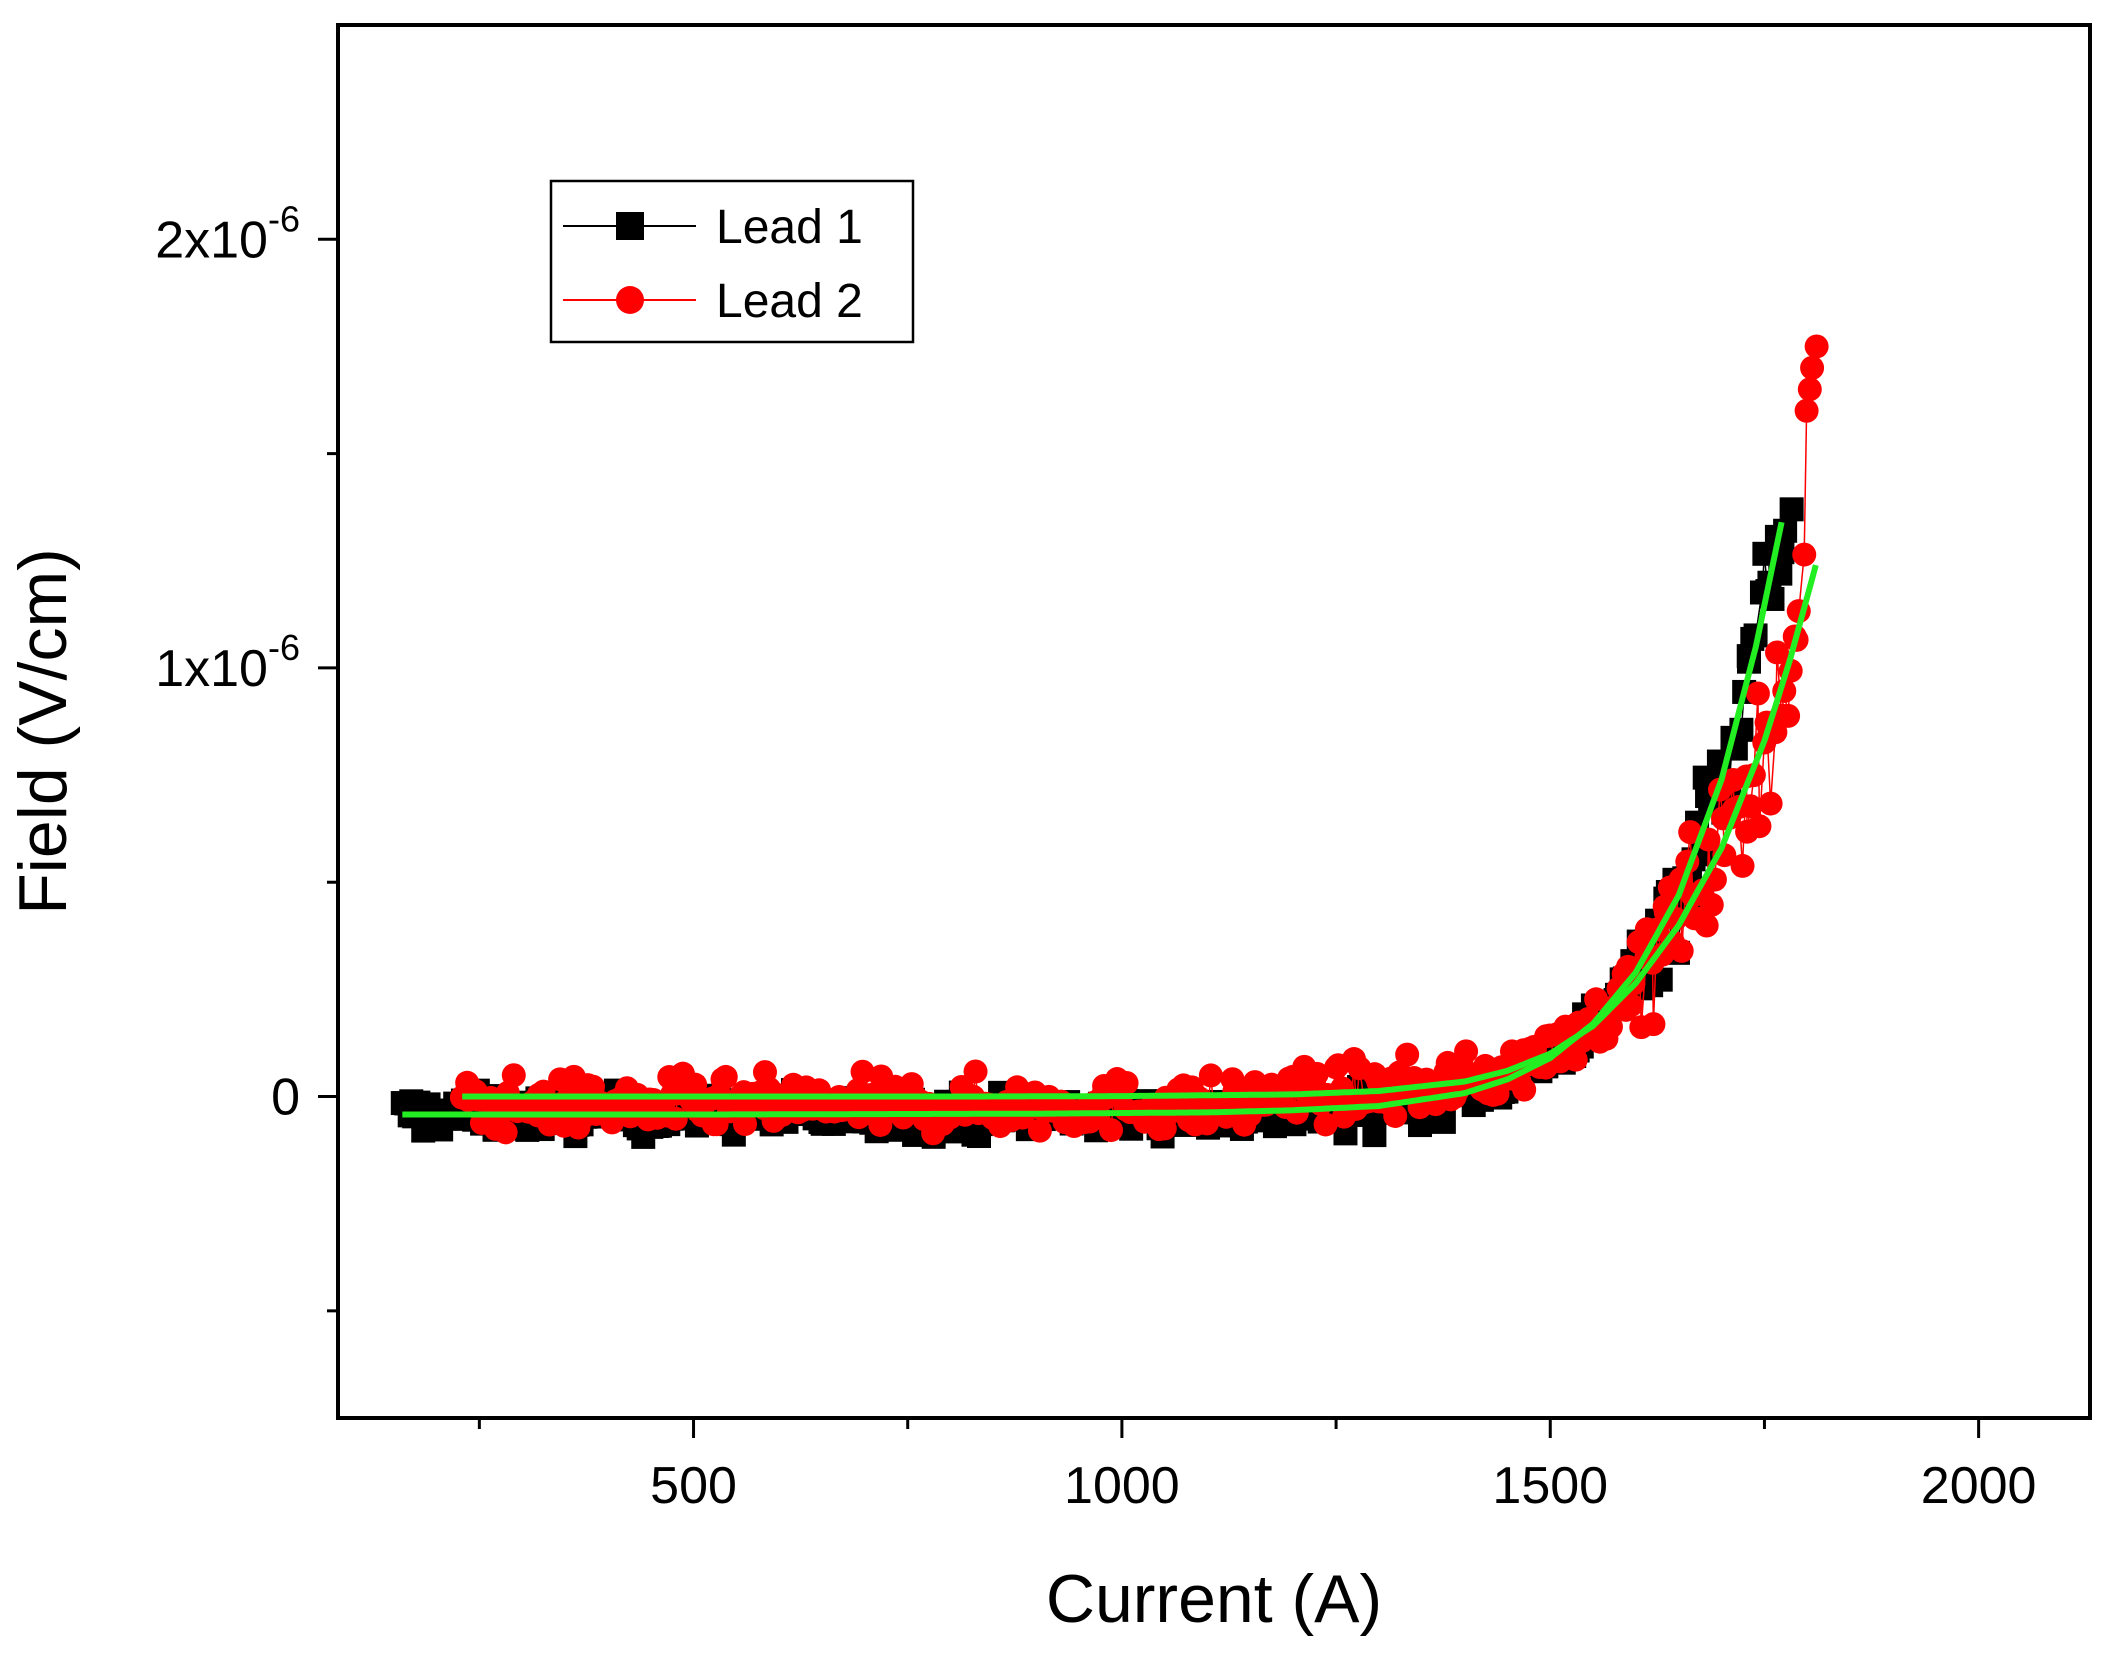 Image resolution: width=2111 pixels, height=1665 pixels. I want to click on y-tick-label: 1x10⁻⁶, so click(227, 662).